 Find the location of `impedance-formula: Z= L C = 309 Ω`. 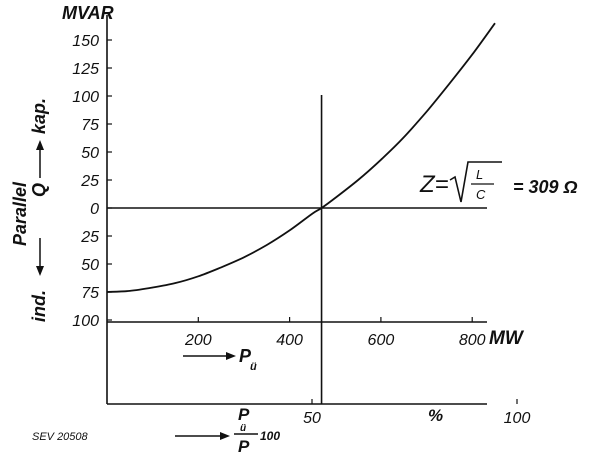

impedance-formula: Z= L C = 309 Ω is located at coordinates (498, 182).